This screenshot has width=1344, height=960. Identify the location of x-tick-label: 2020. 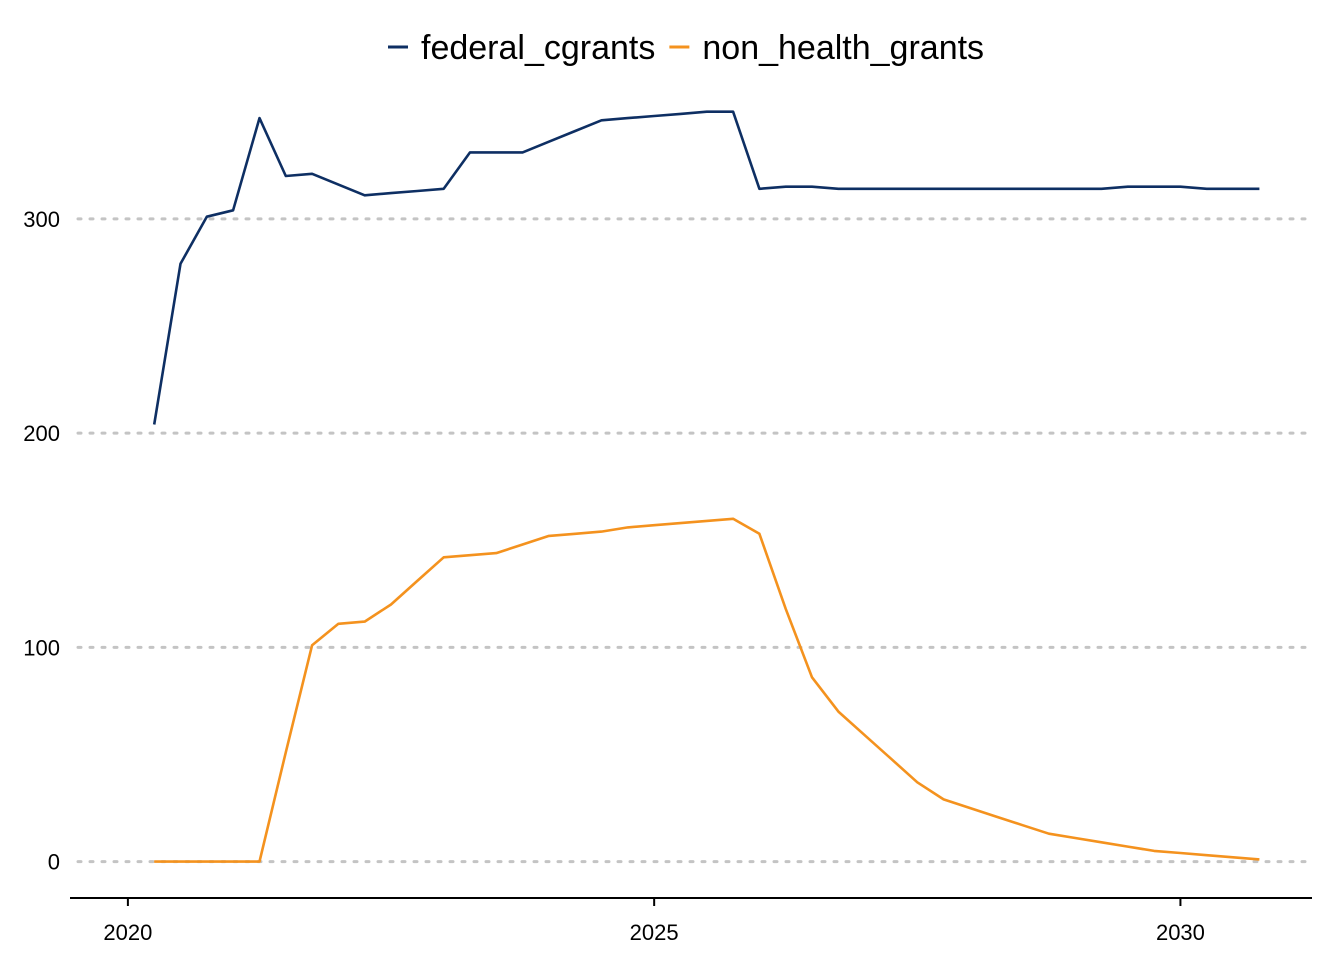
(127, 932).